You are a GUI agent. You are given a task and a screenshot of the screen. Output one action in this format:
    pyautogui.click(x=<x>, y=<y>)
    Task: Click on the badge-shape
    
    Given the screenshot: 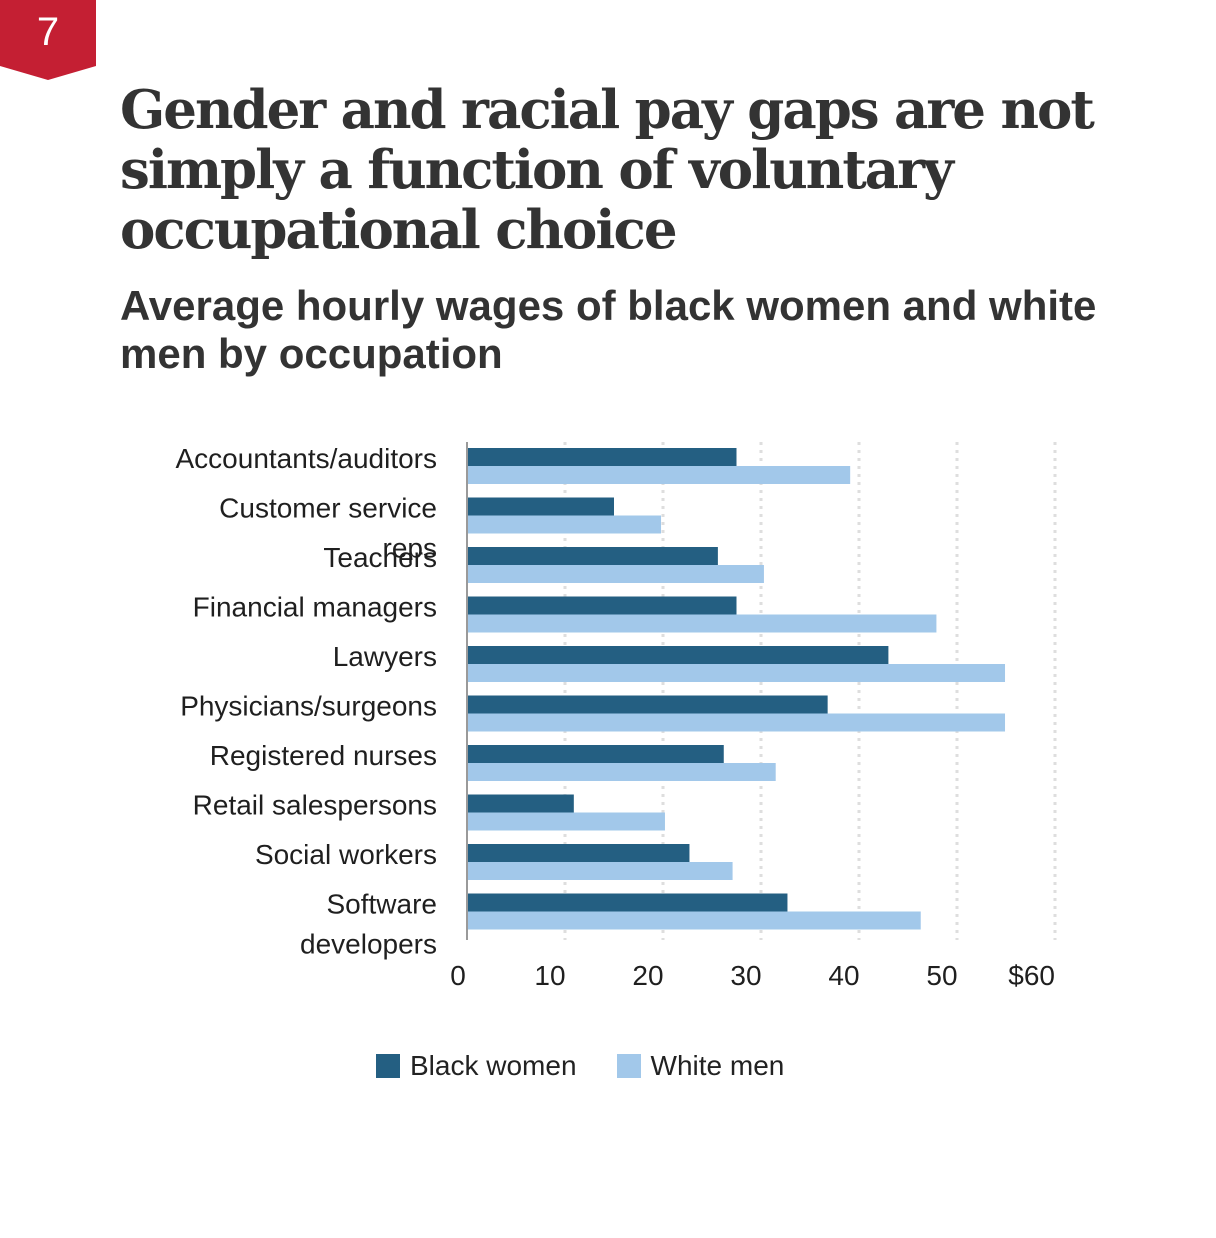 What is the action you would take?
    pyautogui.click(x=48, y=40)
    